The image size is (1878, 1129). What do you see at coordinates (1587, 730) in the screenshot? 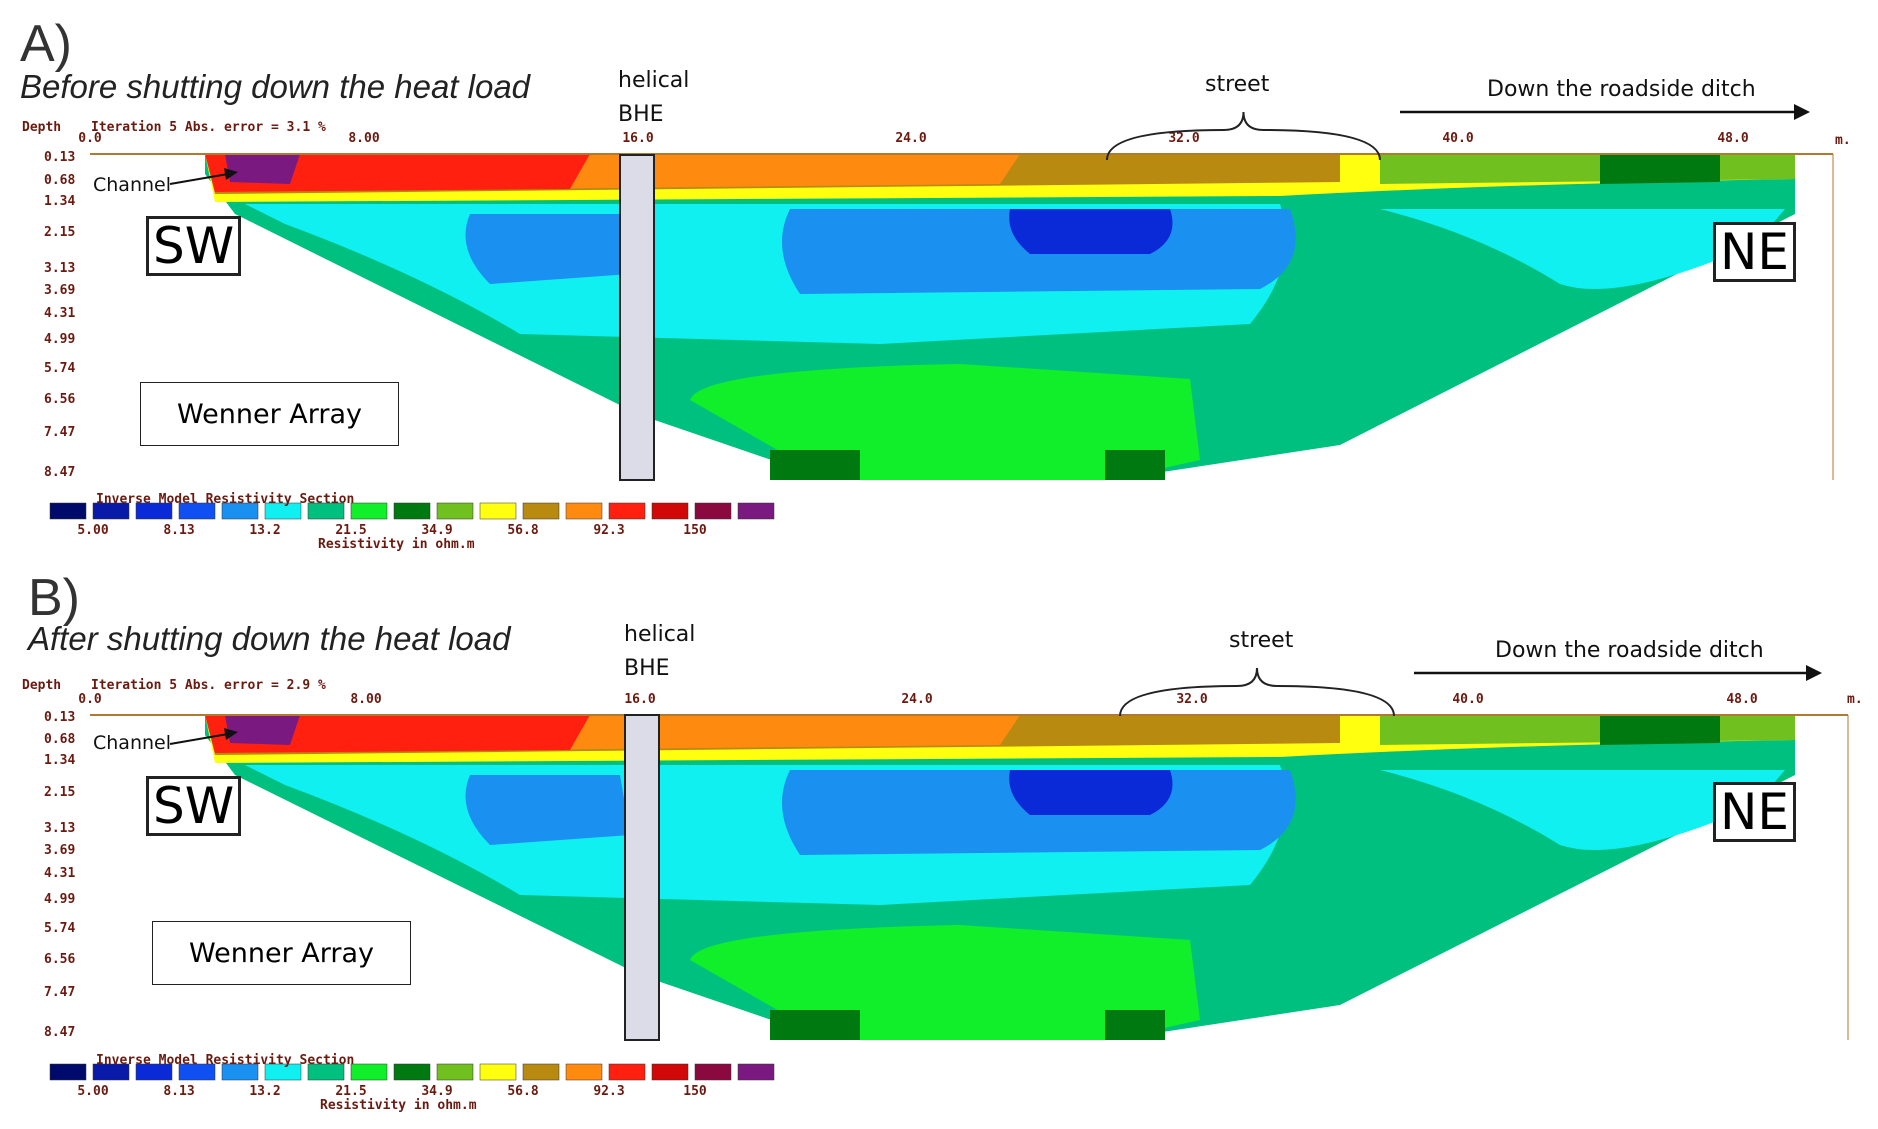
I see `band-lime` at bounding box center [1587, 730].